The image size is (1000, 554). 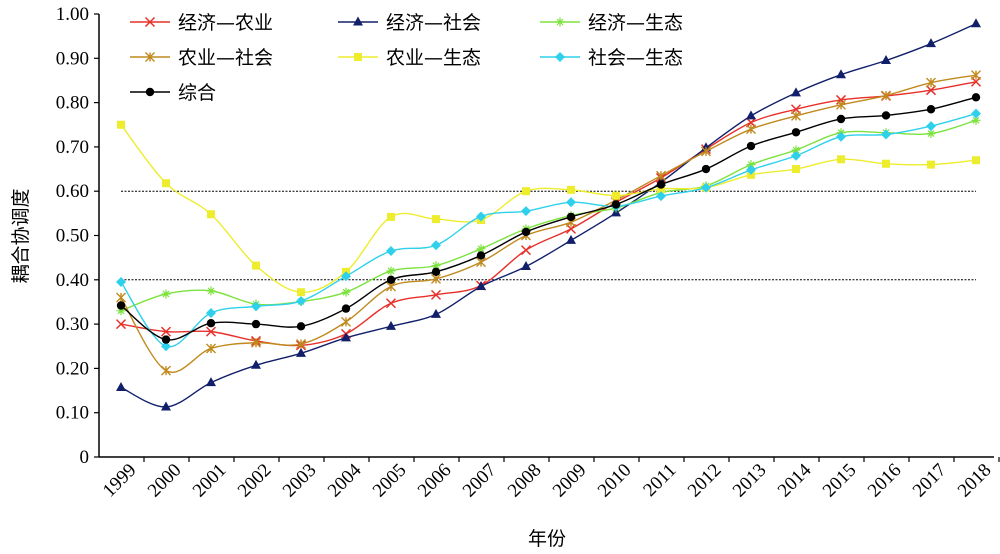 I want to click on x-tick-label: 2001, so click(x=210, y=481).